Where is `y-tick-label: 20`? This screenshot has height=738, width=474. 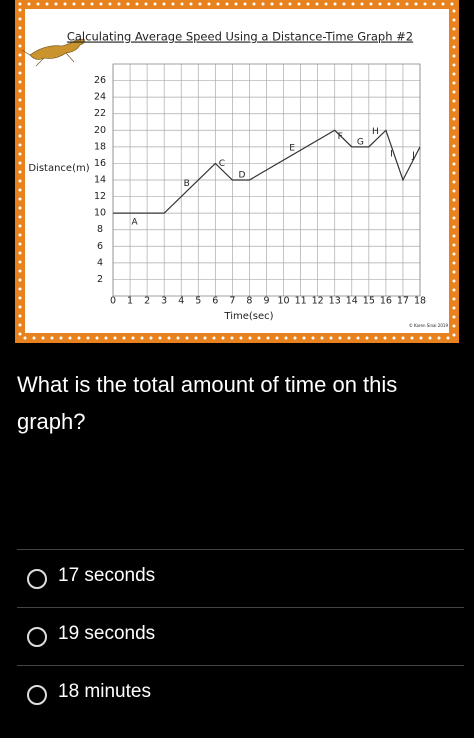 y-tick-label: 20 is located at coordinates (100, 130).